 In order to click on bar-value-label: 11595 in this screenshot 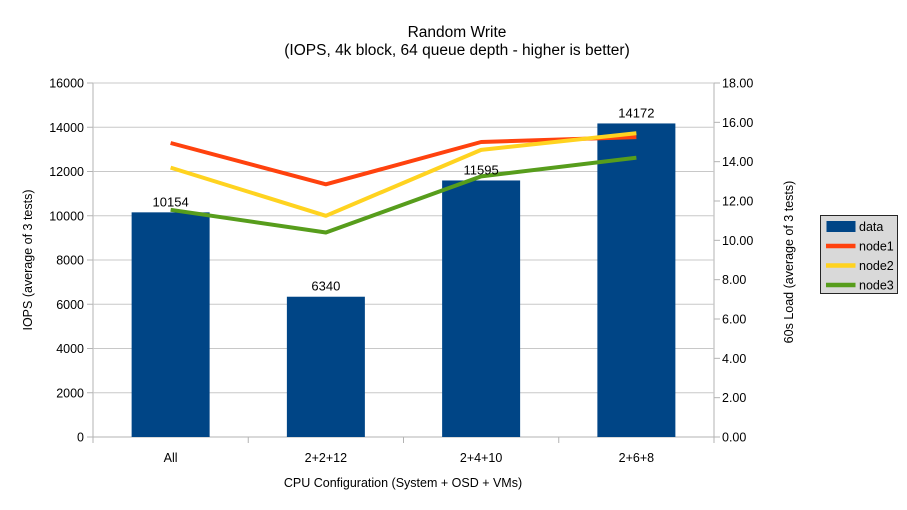, I will do `click(481, 169)`.